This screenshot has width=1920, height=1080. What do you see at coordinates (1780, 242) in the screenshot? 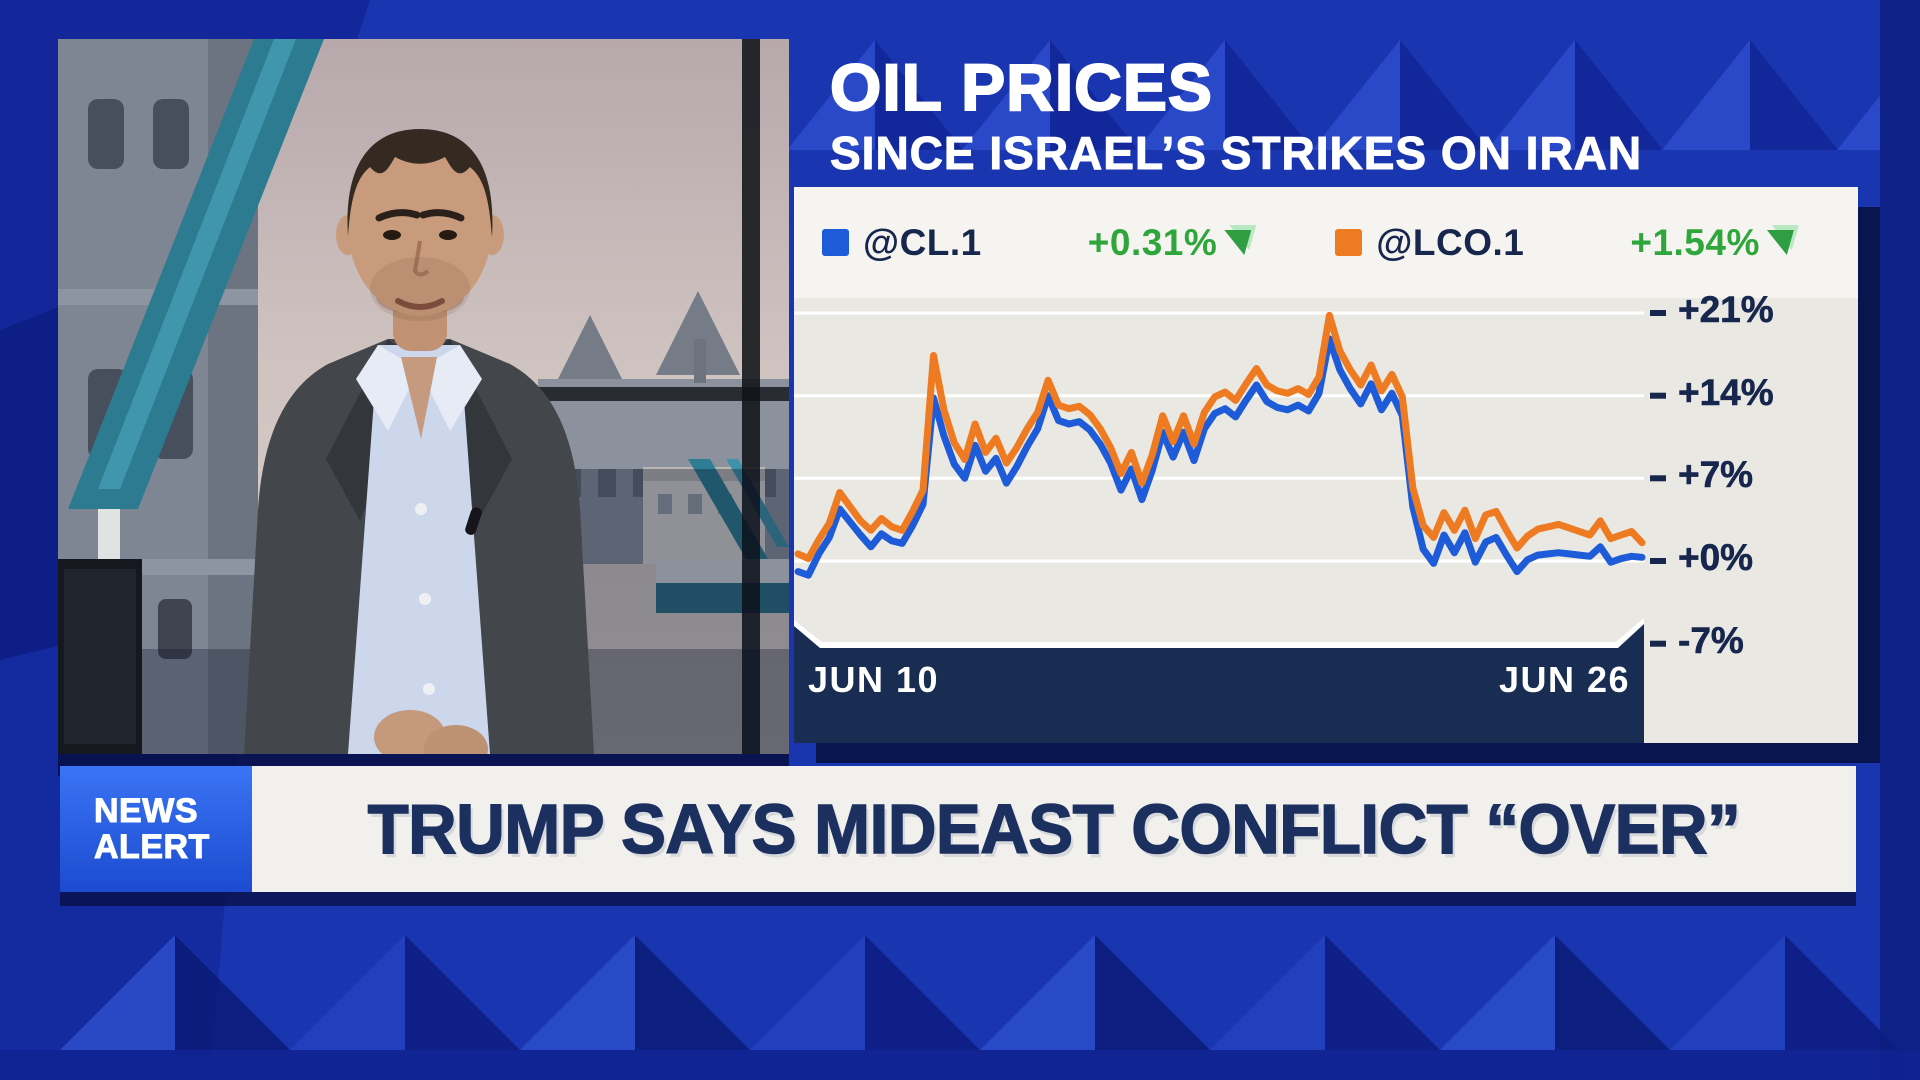
I see `lco1-change-direction-icon` at bounding box center [1780, 242].